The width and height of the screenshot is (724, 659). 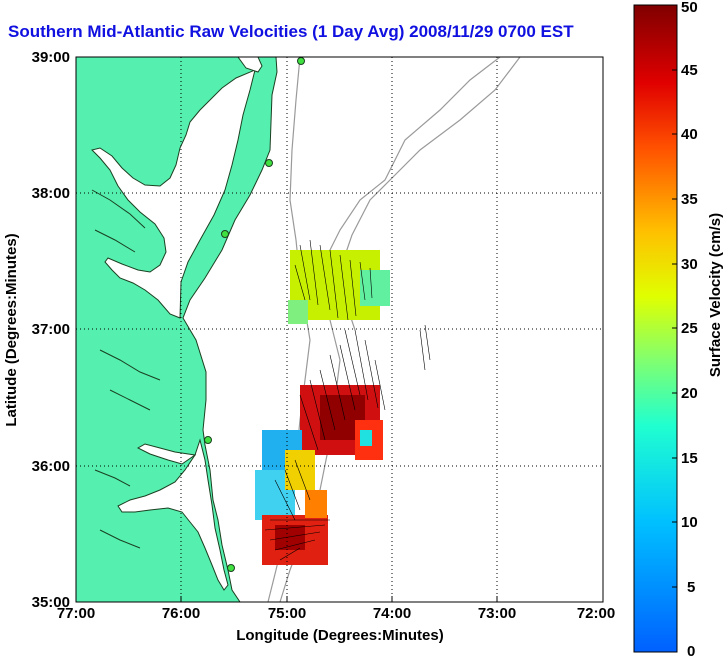 I want to click on lon-tick-label: 75:00, so click(x=287, y=613).